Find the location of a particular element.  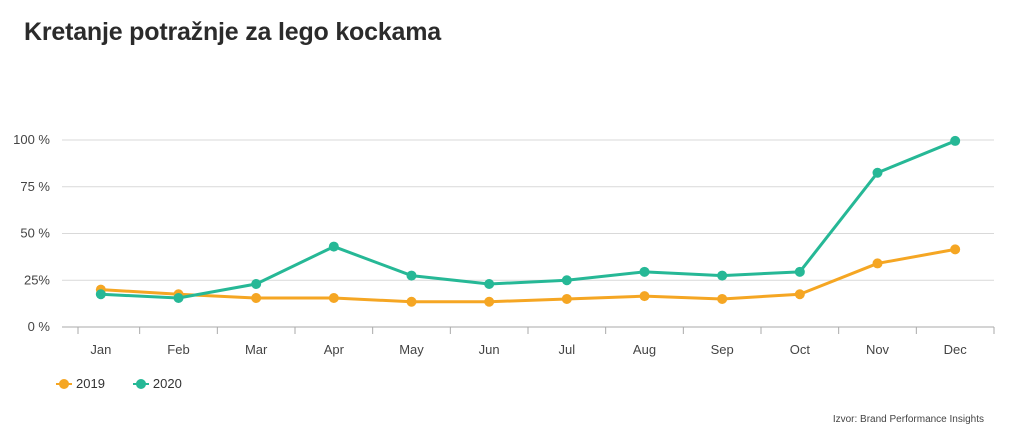

y-tick-label: 75 % is located at coordinates (35, 186).